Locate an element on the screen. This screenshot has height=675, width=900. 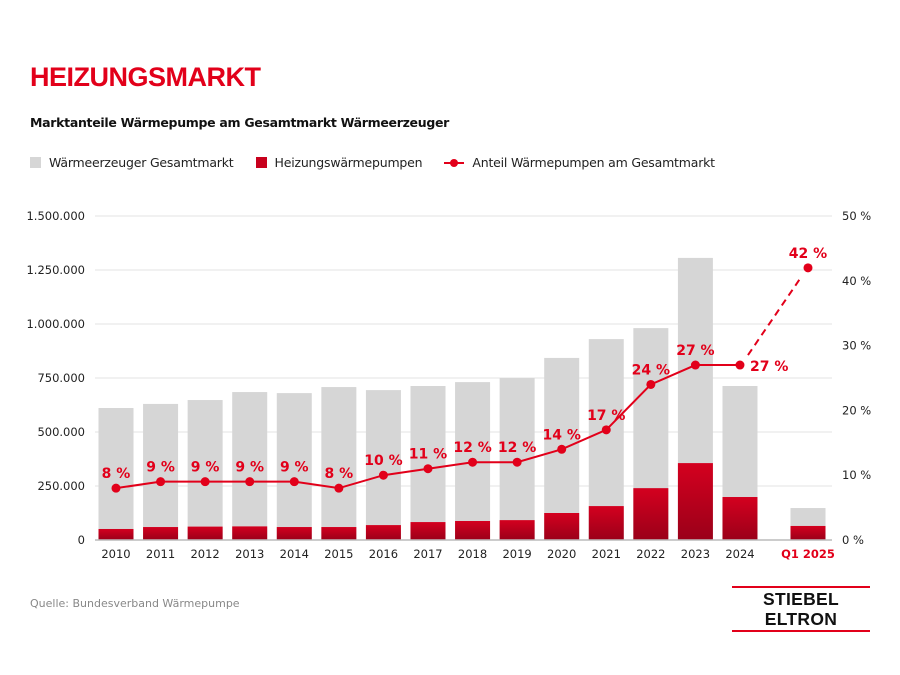
y2-tick-label: 10 % is located at coordinates (856, 475).